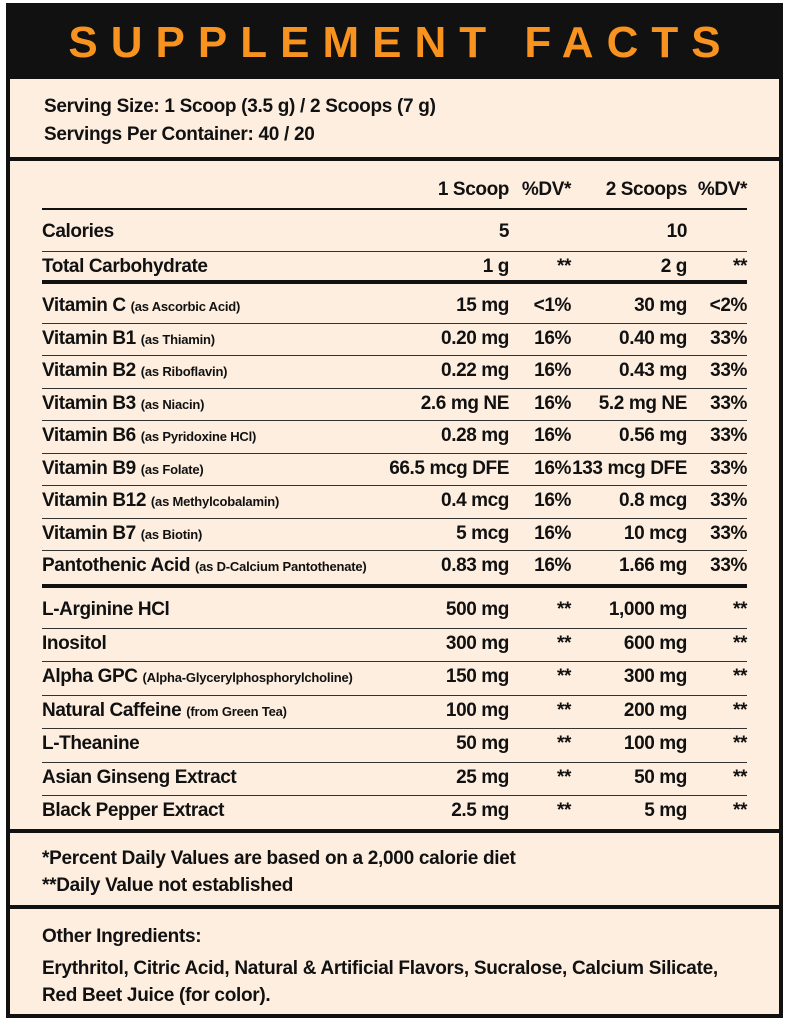 This screenshot has height=1024, width=791. What do you see at coordinates (125, 267) in the screenshot?
I see `nutrient-name: Total Carbohydrate` at bounding box center [125, 267].